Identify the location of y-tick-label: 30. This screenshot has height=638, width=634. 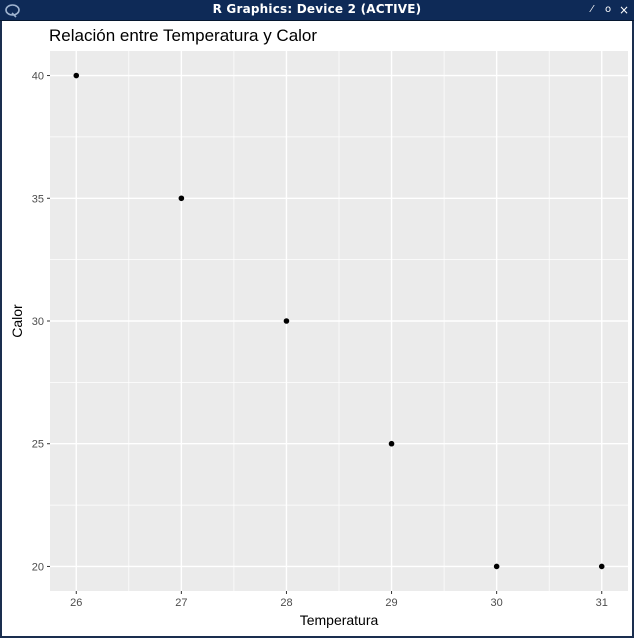
(38, 322).